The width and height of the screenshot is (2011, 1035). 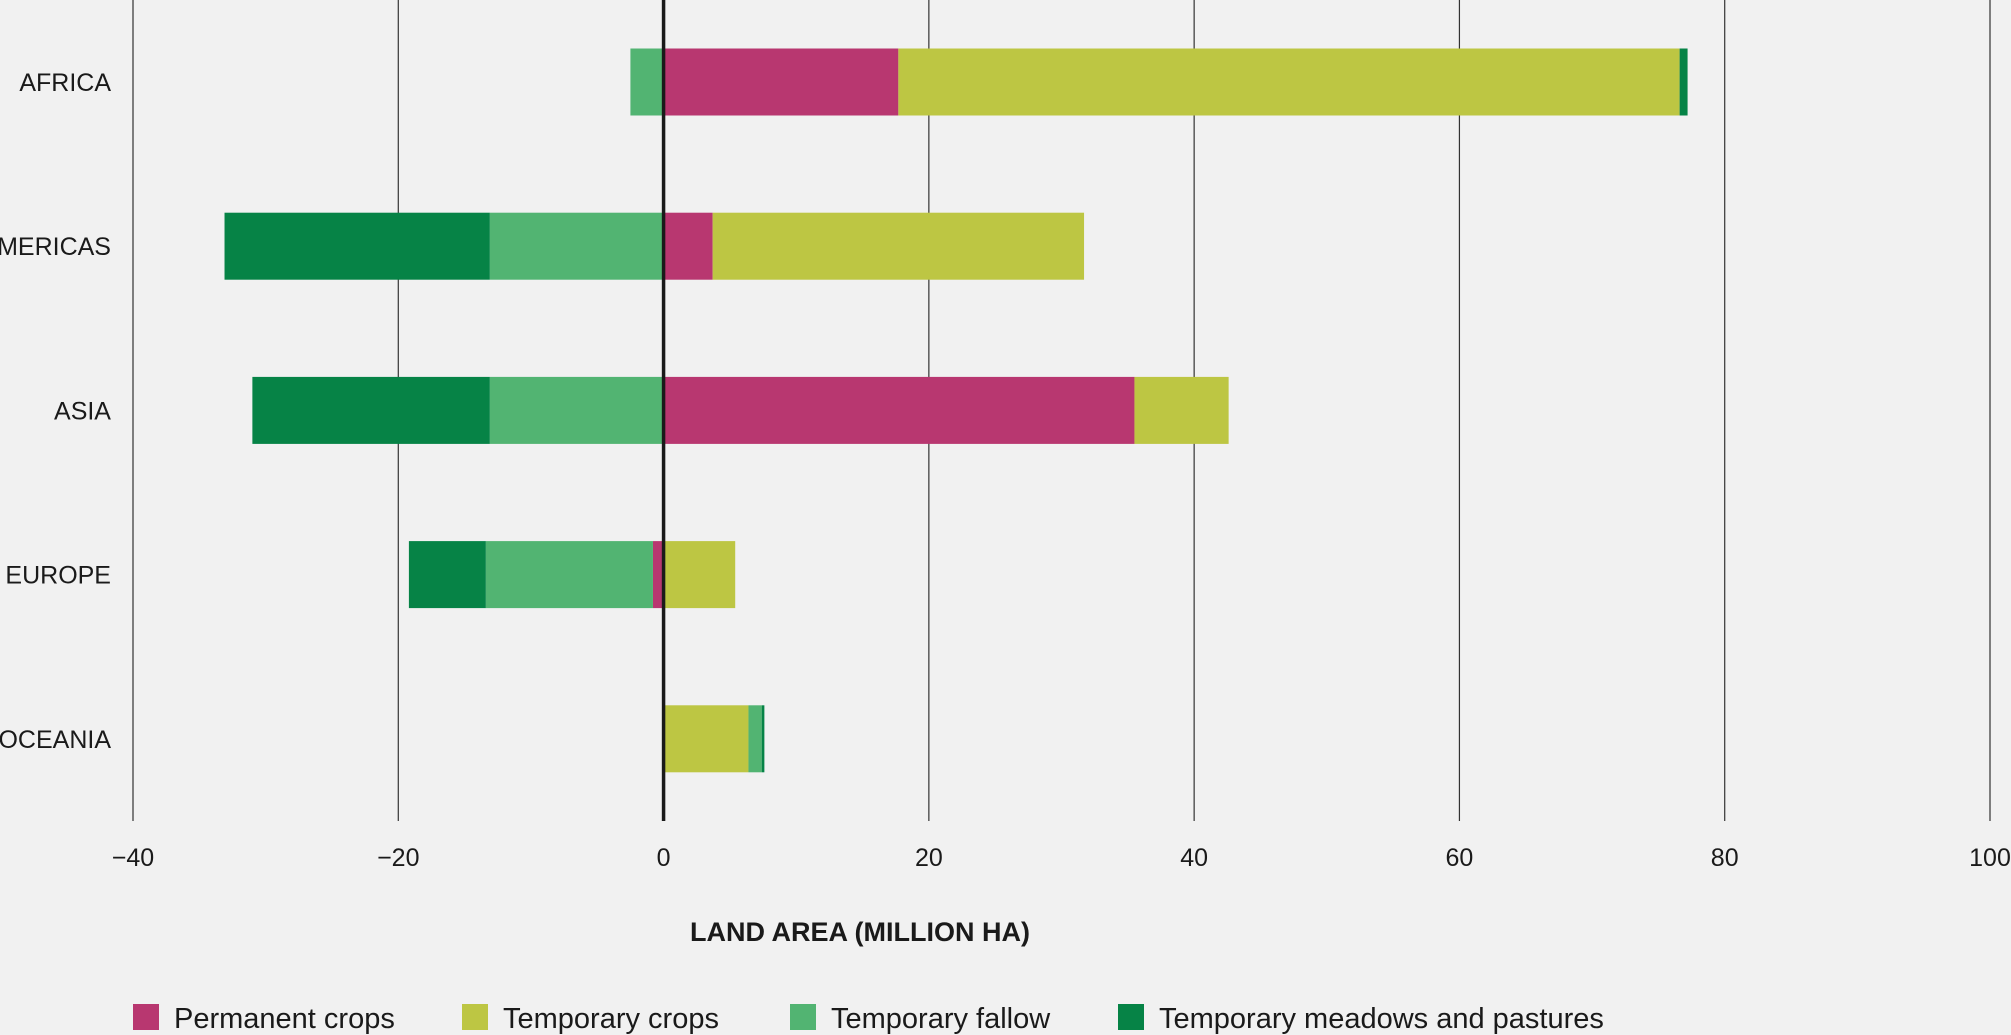 I want to click on bar-americas-temporary-meadows-and-pastures, so click(x=357, y=246).